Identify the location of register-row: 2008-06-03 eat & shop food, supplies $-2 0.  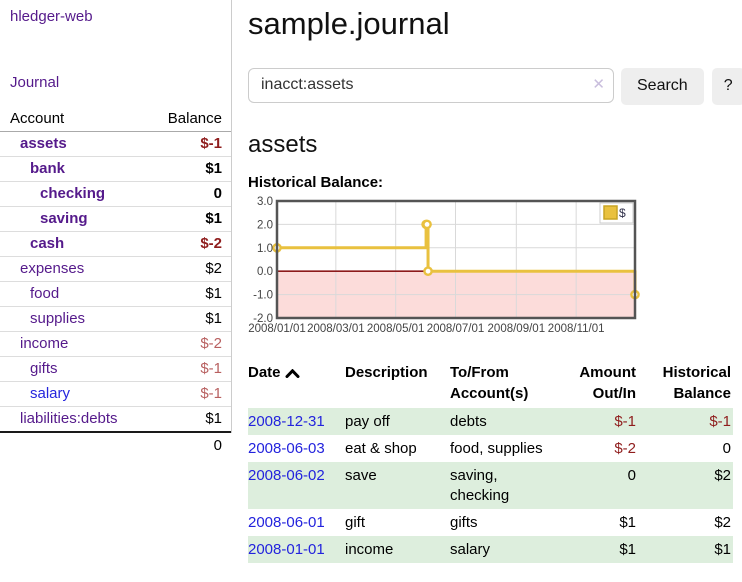
(490, 448).